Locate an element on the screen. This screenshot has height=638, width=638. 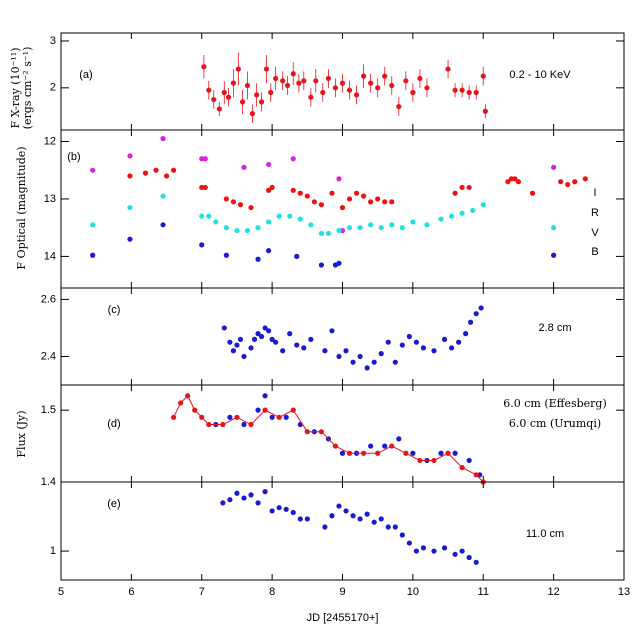
y-tick-label: 14 is located at coordinates (50, 256).